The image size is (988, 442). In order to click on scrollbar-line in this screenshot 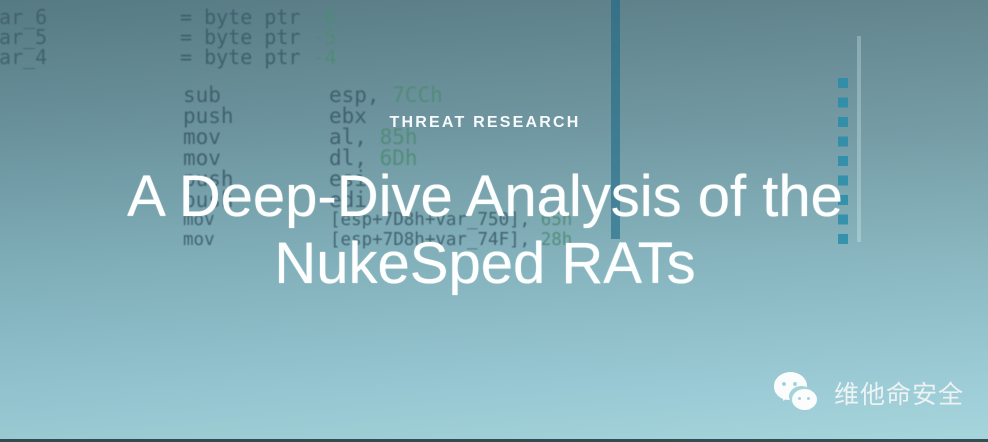, I will do `click(859, 139)`.